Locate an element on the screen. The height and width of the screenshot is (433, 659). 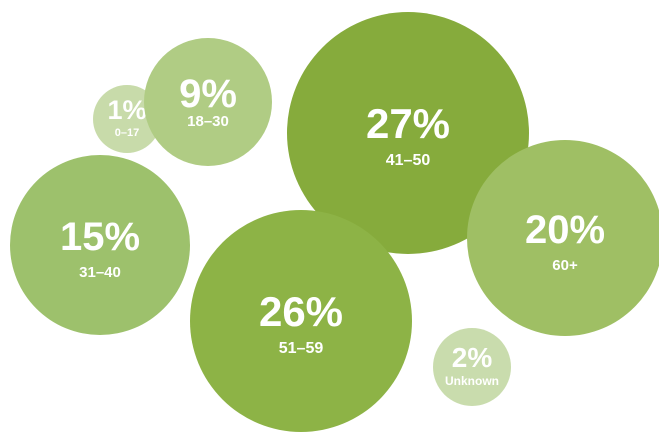
bubble-category-label: Unknown is located at coordinates (472, 381).